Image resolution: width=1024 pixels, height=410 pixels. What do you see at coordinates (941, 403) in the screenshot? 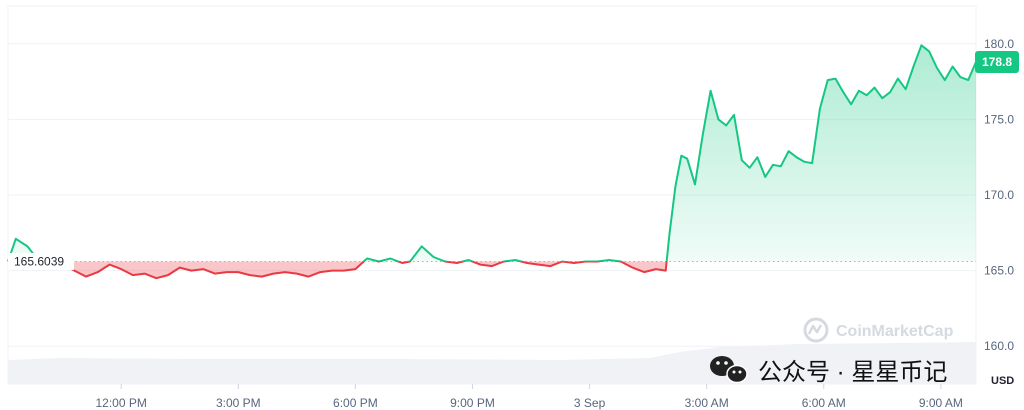
I see `x-tick-label: 9:00 AM` at bounding box center [941, 403].